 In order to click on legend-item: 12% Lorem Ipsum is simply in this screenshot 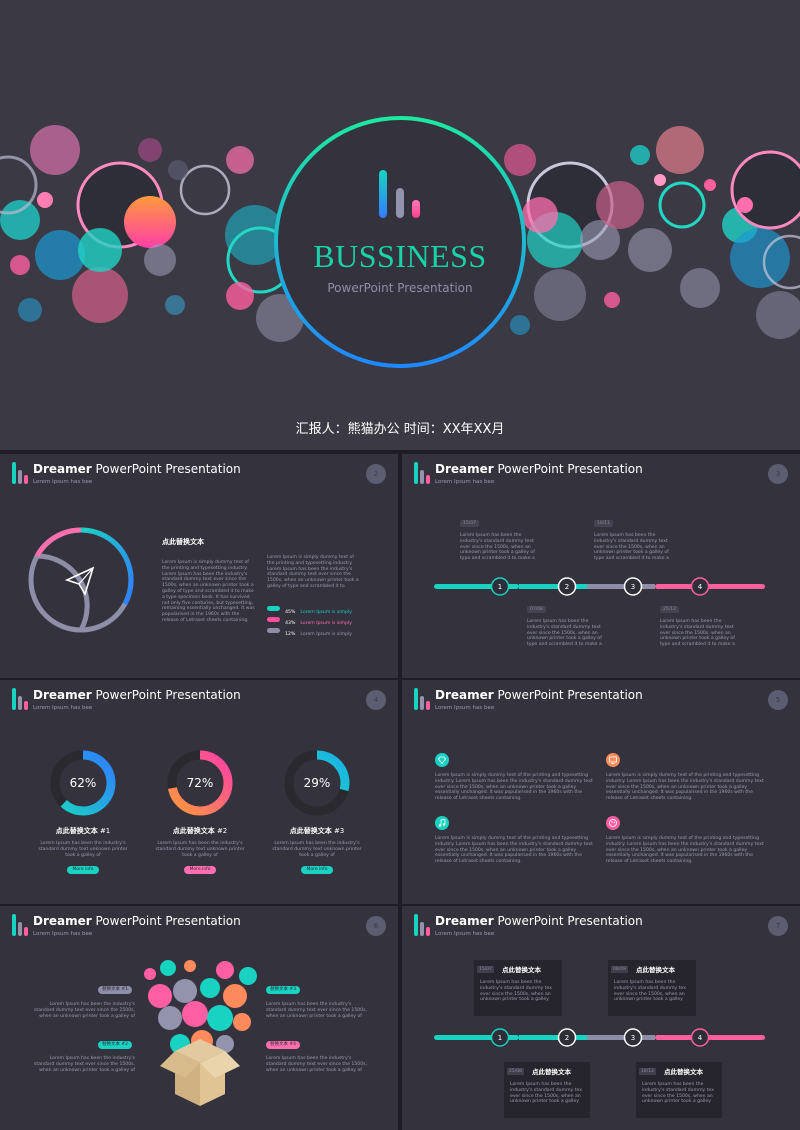, I will do `click(309, 628)`.